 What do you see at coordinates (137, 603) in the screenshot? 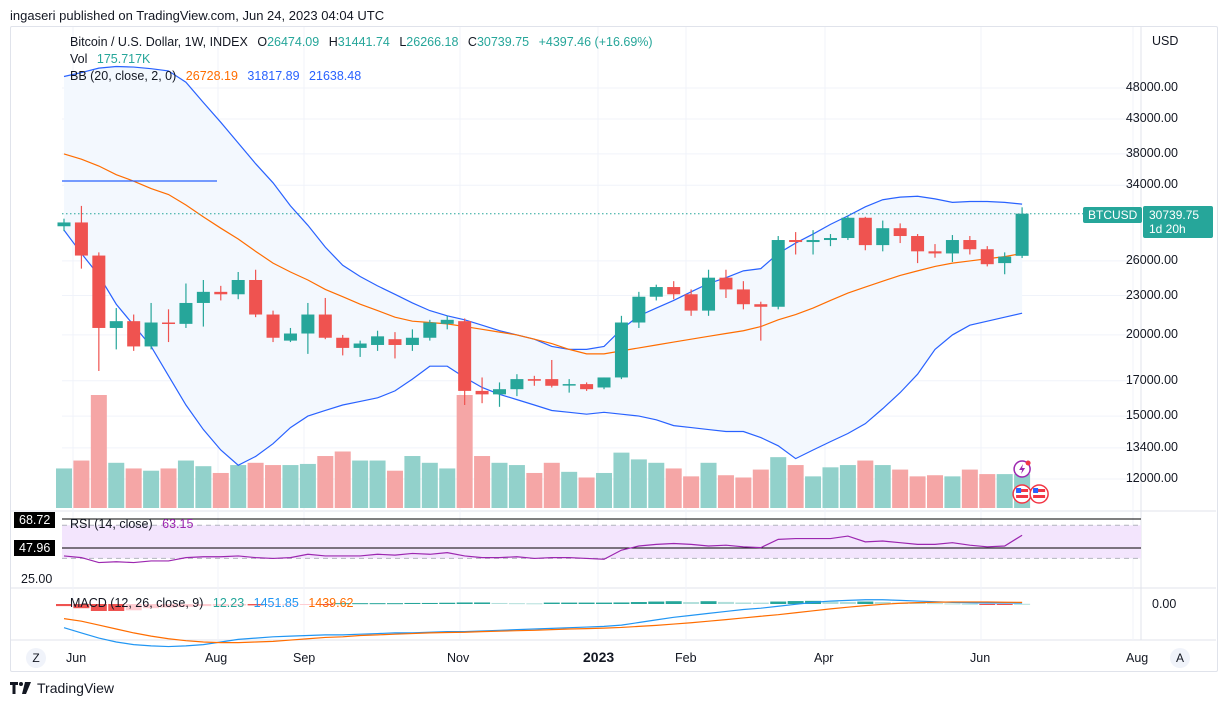
I see `macd-label: MACD (12, 26, close, 9)` at bounding box center [137, 603].